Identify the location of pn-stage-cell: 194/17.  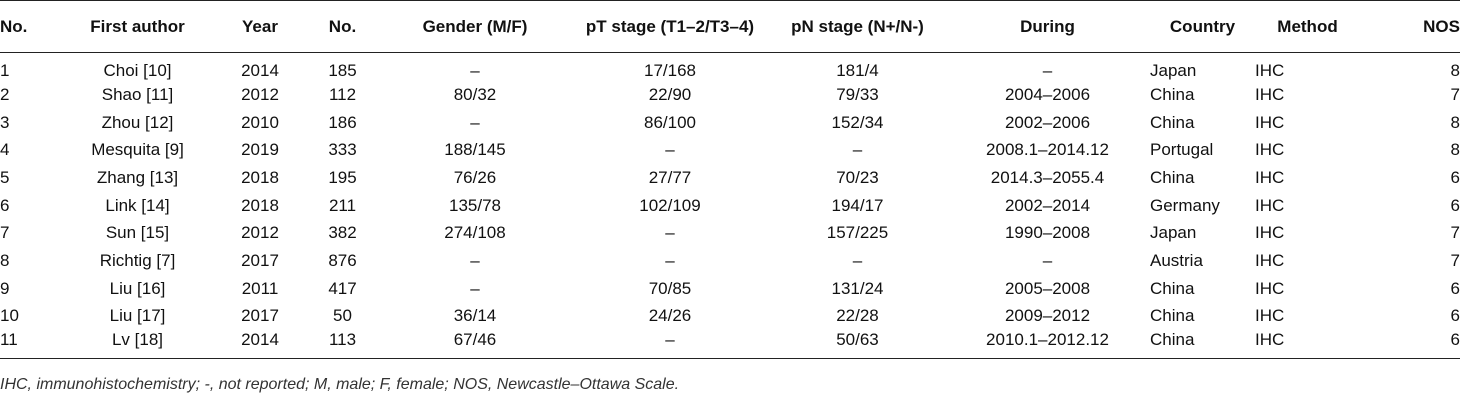
(857, 205).